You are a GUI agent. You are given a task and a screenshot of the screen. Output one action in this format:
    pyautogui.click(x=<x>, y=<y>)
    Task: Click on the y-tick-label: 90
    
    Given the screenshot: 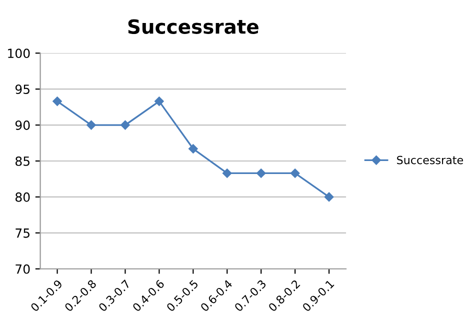 What is the action you would take?
    pyautogui.click(x=22, y=125)
    